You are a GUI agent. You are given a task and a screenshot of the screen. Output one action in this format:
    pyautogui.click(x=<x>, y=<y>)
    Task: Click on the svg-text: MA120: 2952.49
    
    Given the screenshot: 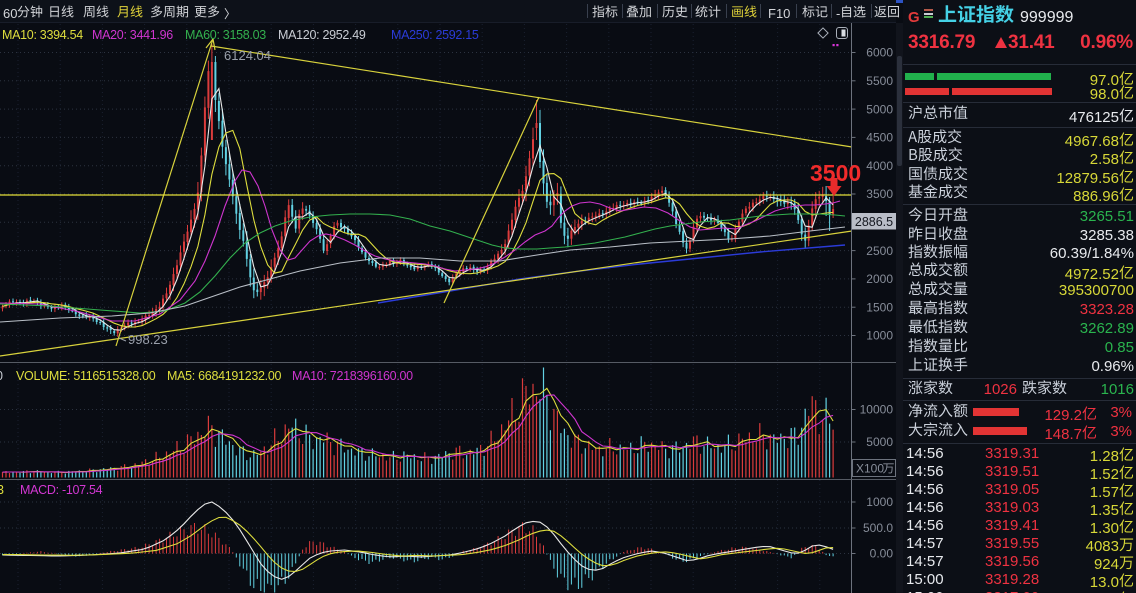 What is the action you would take?
    pyautogui.click(x=322, y=35)
    